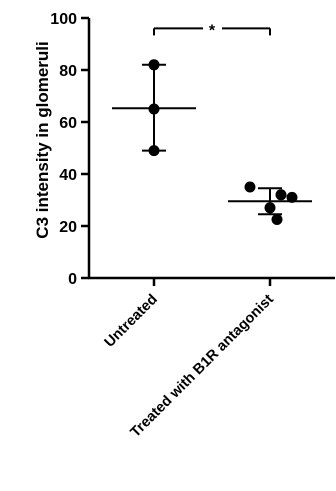  I want to click on x-tick-label: Treated with B1R antagonist, so click(202, 365).